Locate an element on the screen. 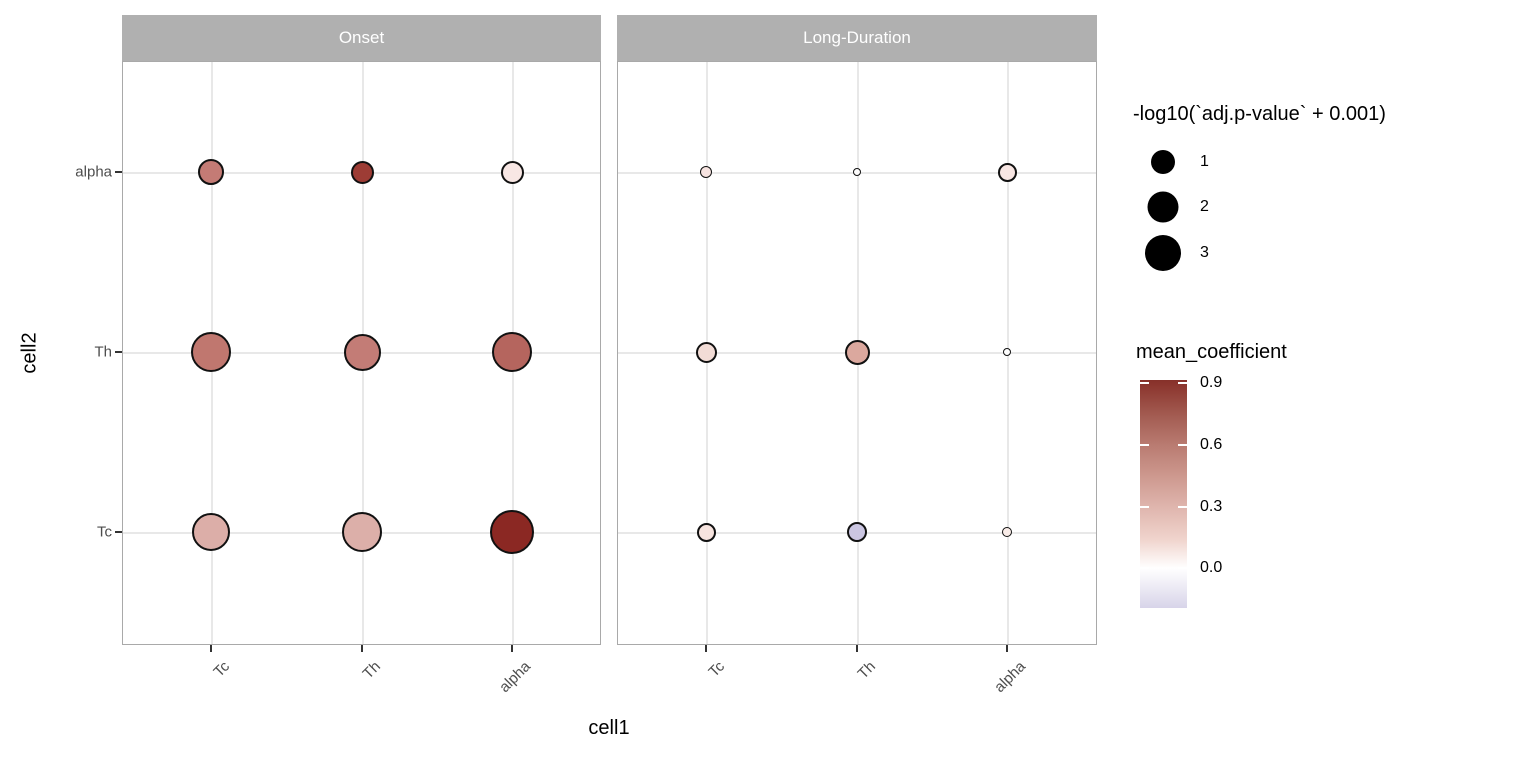 This screenshot has width=1536, height=768. facet-strip-long-duration: Long-Duration is located at coordinates (857, 38).